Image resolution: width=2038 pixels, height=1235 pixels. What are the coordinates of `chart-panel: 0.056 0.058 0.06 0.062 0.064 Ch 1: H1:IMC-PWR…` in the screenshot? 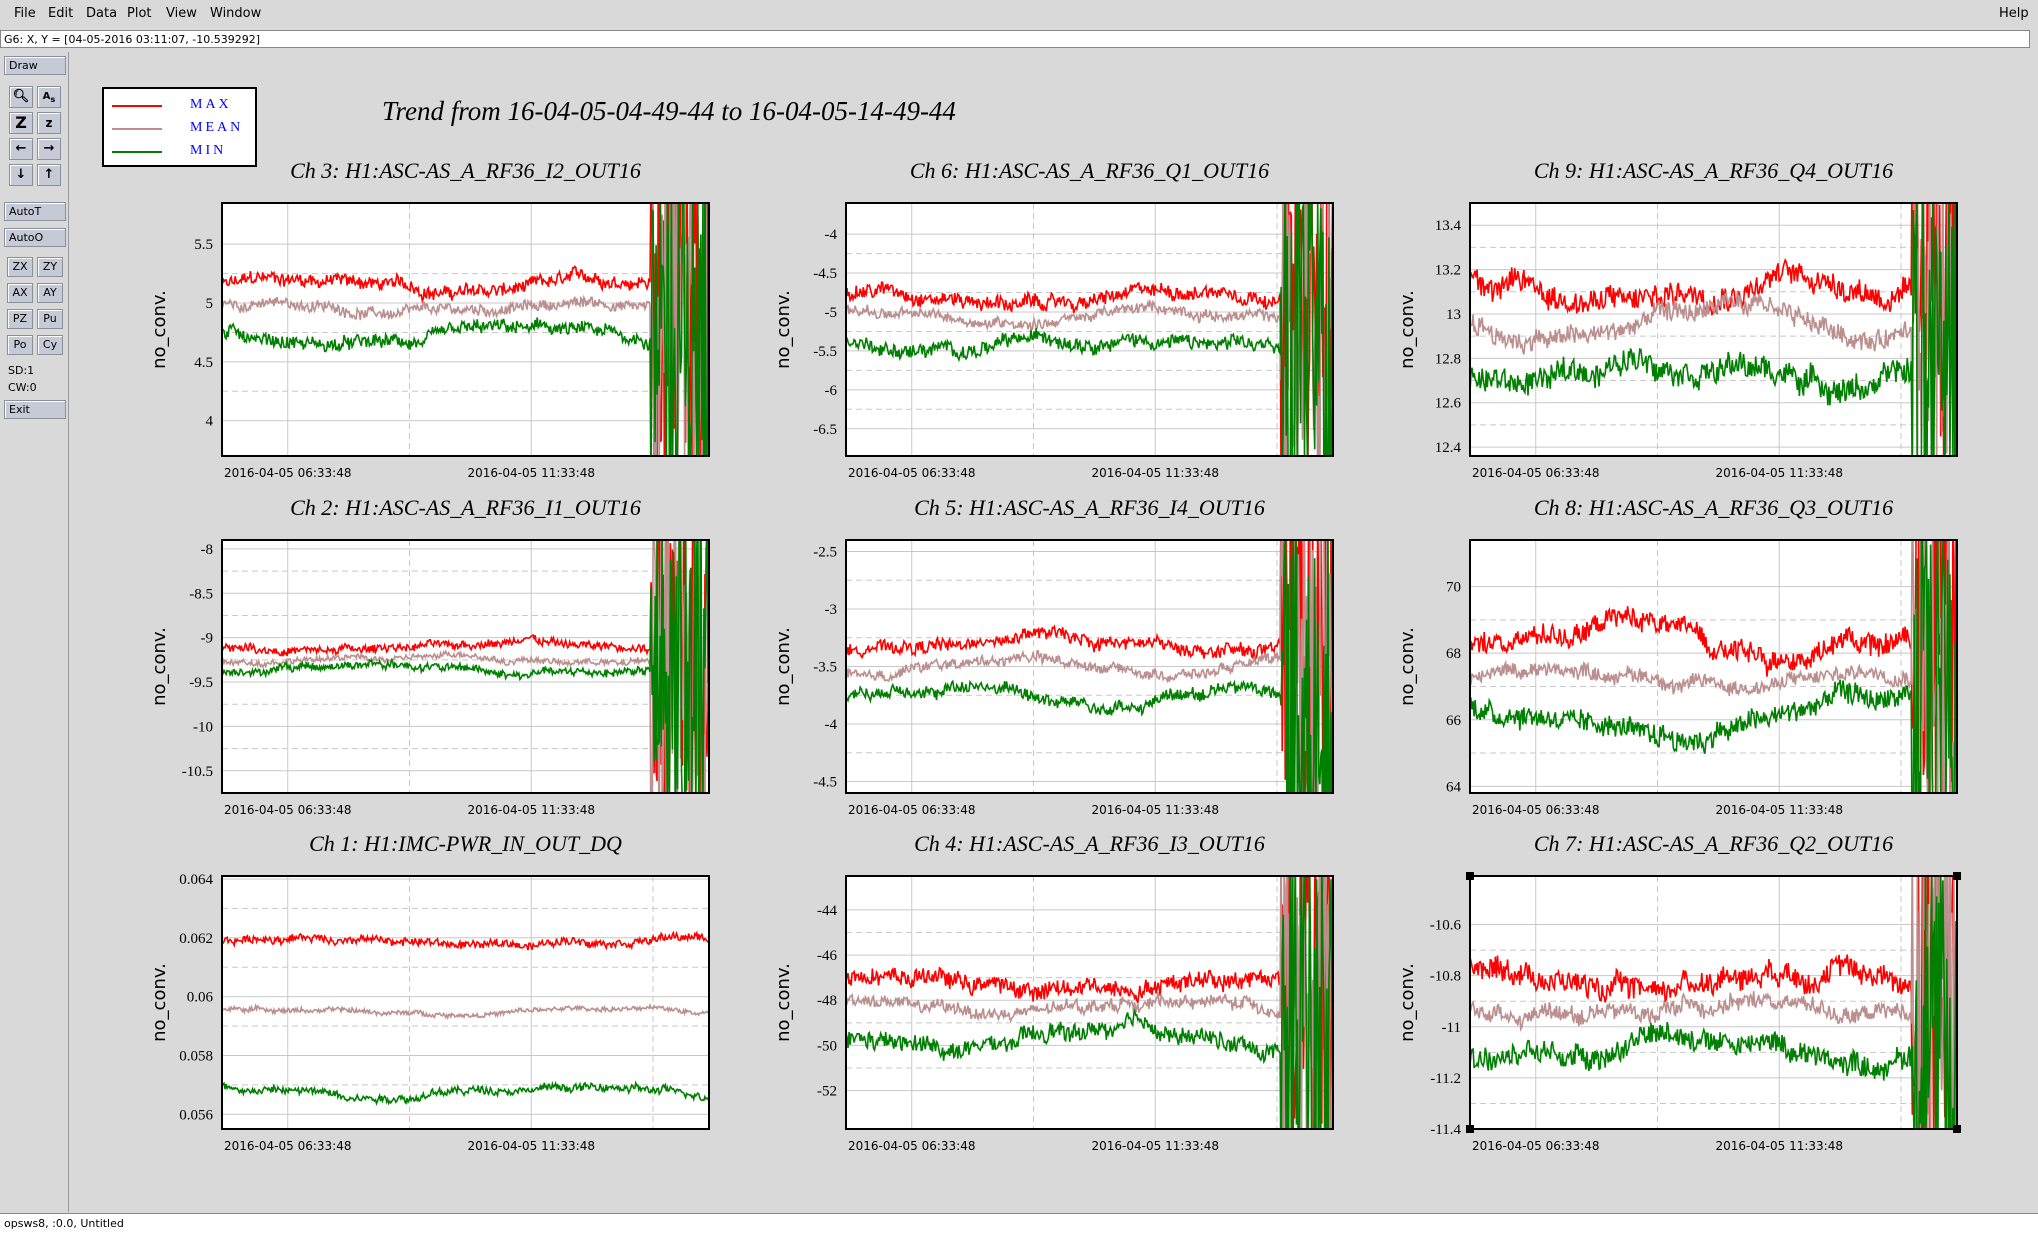 It's located at (429, 992).